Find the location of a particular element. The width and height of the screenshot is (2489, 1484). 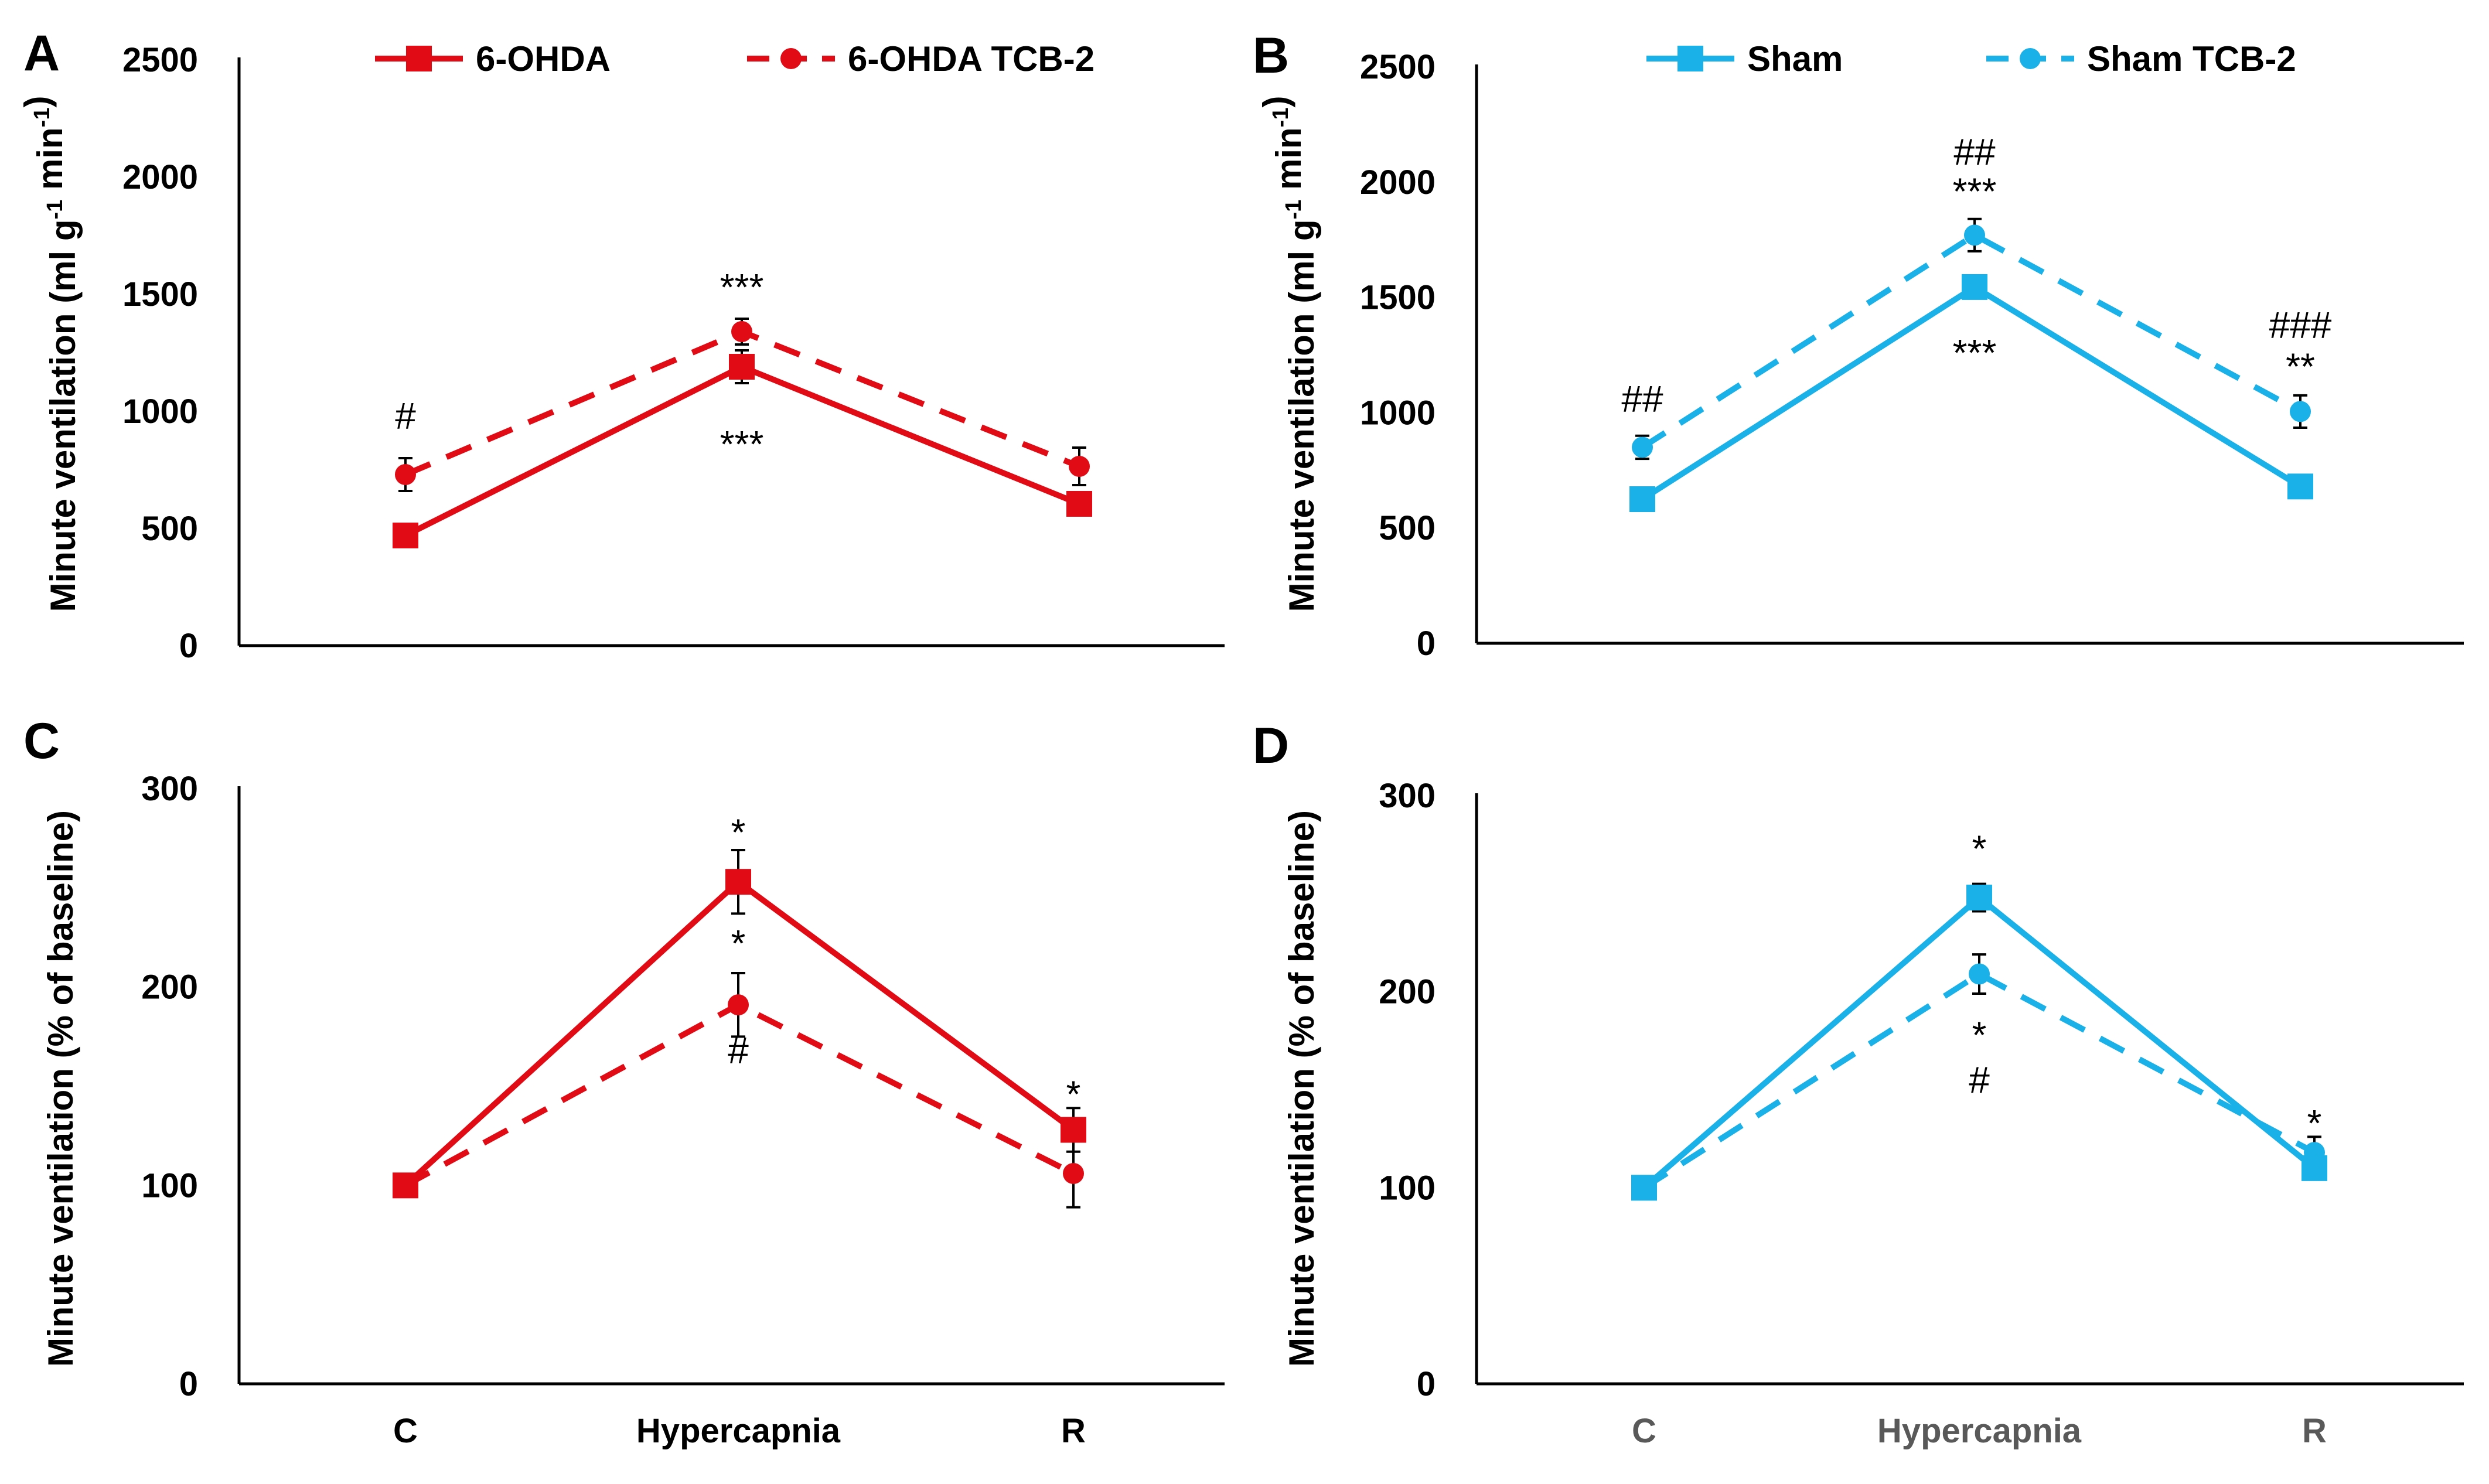

significance-marker: ### is located at coordinates (2300, 325).